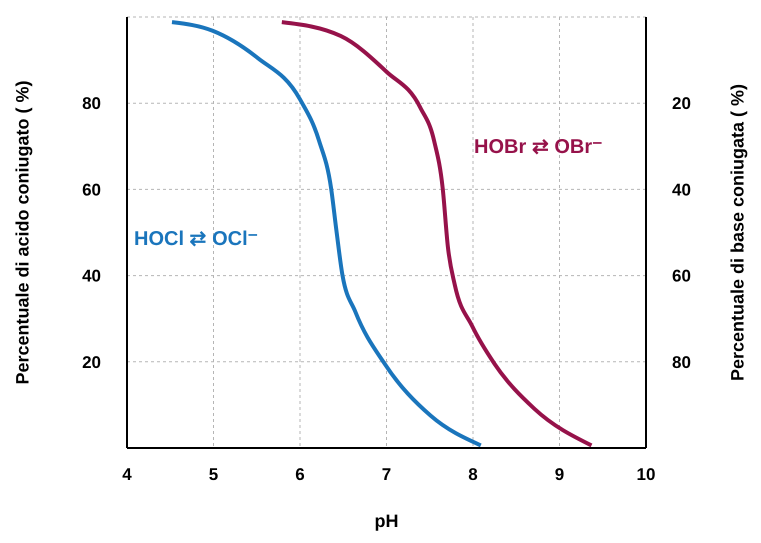  What do you see at coordinates (91, 276) in the screenshot?
I see `y-tick-label: 40` at bounding box center [91, 276].